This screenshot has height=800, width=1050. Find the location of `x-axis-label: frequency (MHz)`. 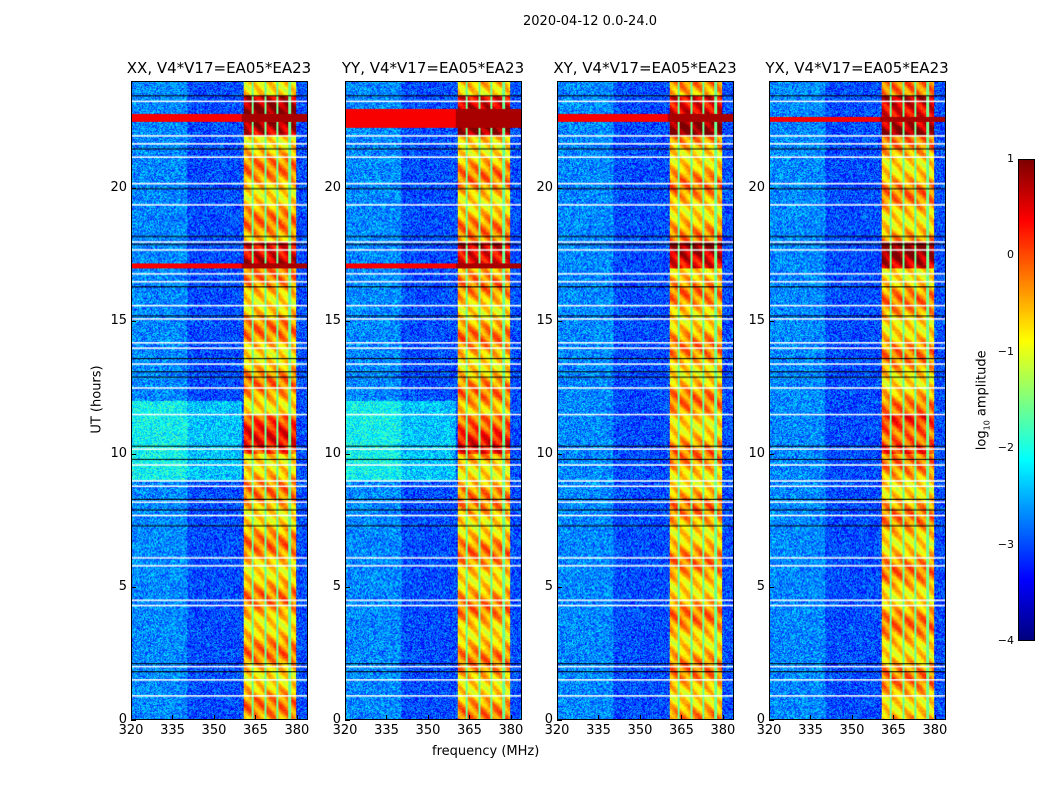

x-axis-label: frequency (MHz) is located at coordinates (486, 751).